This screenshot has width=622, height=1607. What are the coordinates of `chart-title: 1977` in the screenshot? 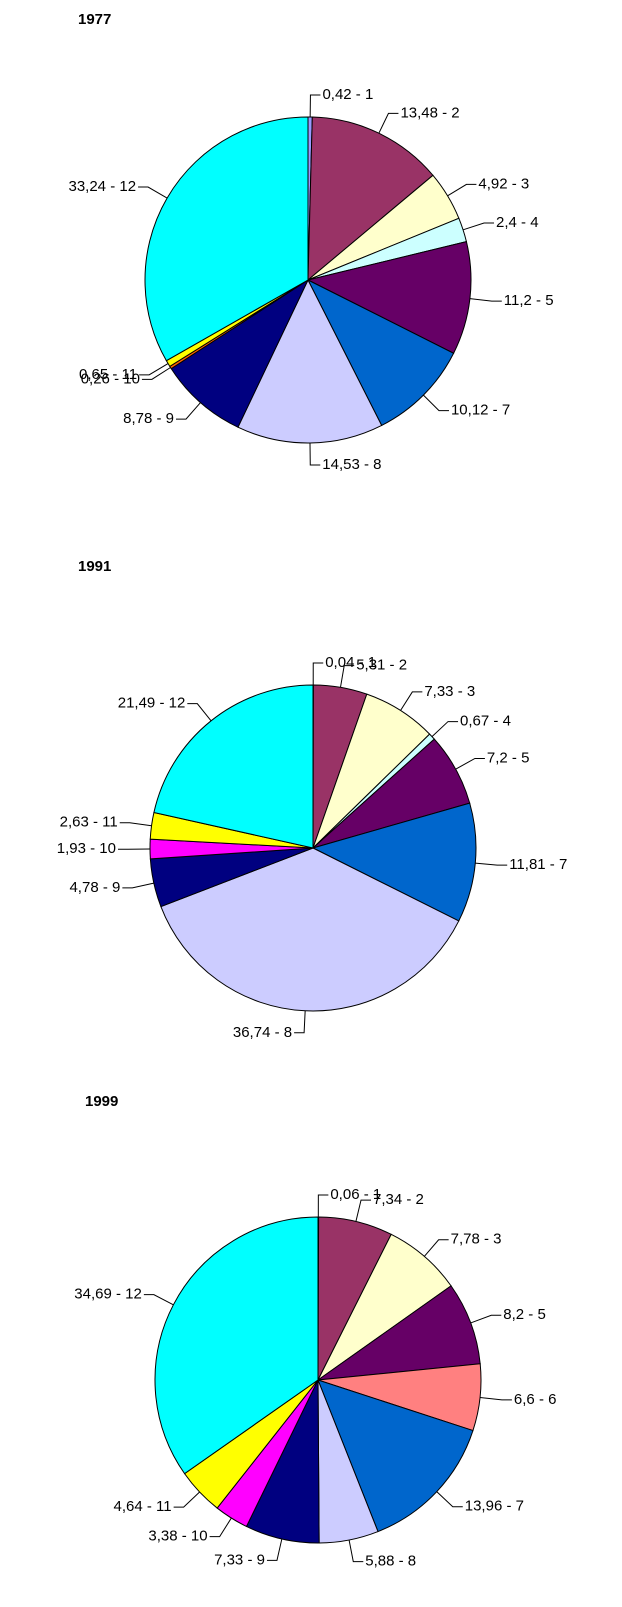 It's located at (94, 19).